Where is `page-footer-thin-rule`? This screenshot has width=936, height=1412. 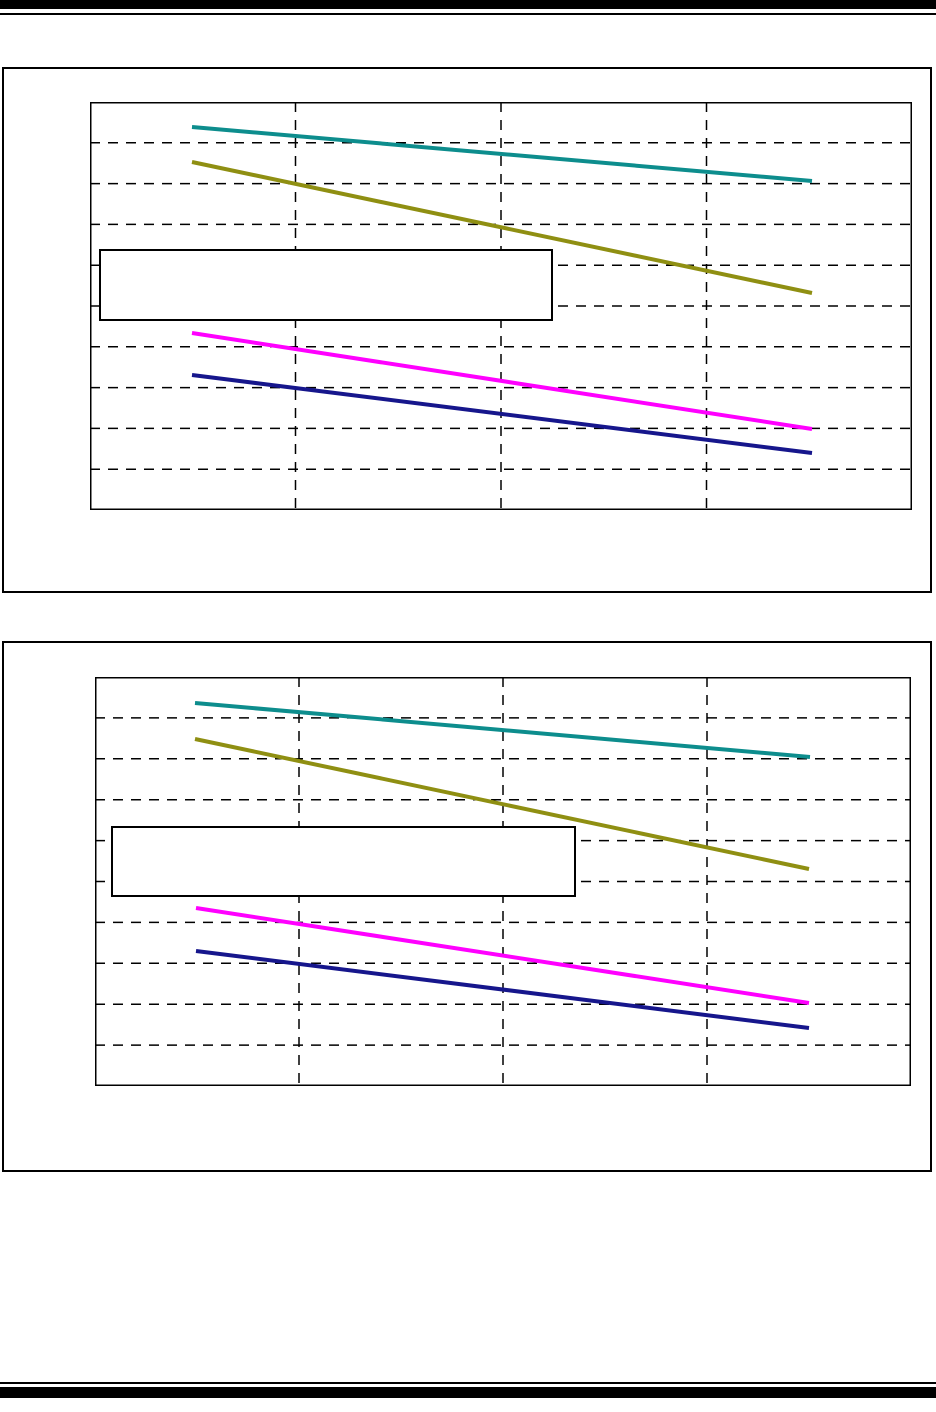
page-footer-thin-rule is located at coordinates (468, 1383).